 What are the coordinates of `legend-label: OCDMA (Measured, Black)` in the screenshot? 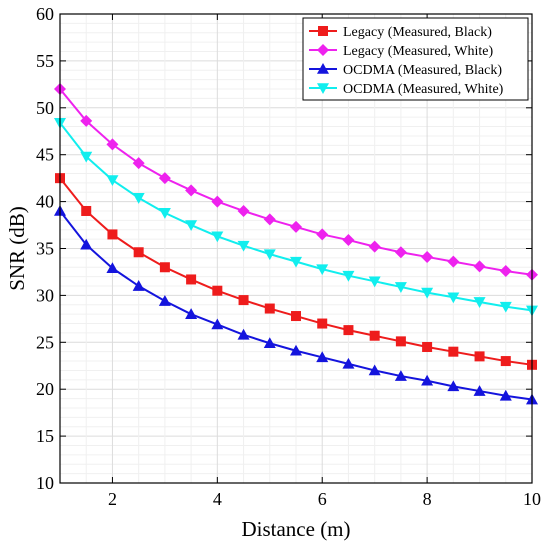 It's located at (422, 70).